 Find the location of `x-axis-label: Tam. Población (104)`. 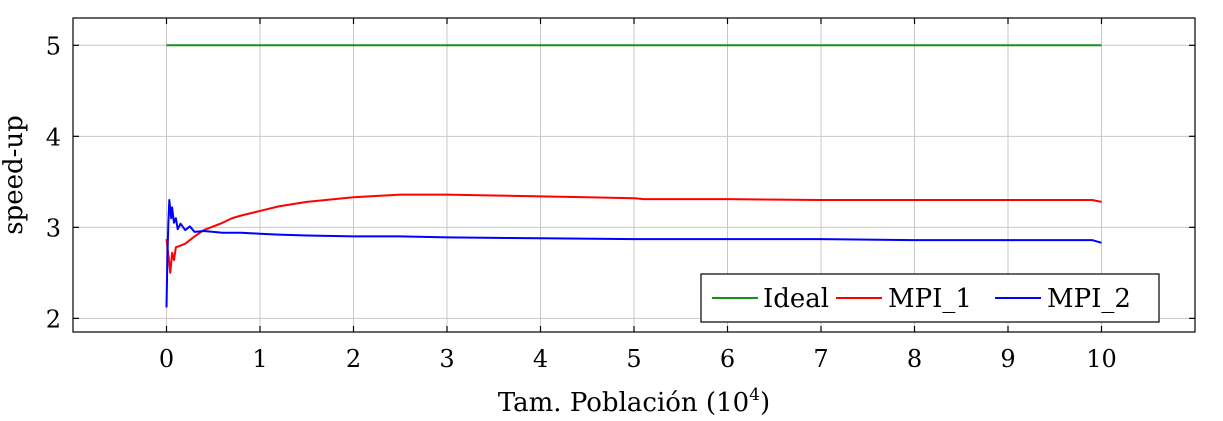

x-axis-label: Tam. Población (104) is located at coordinates (634, 401).